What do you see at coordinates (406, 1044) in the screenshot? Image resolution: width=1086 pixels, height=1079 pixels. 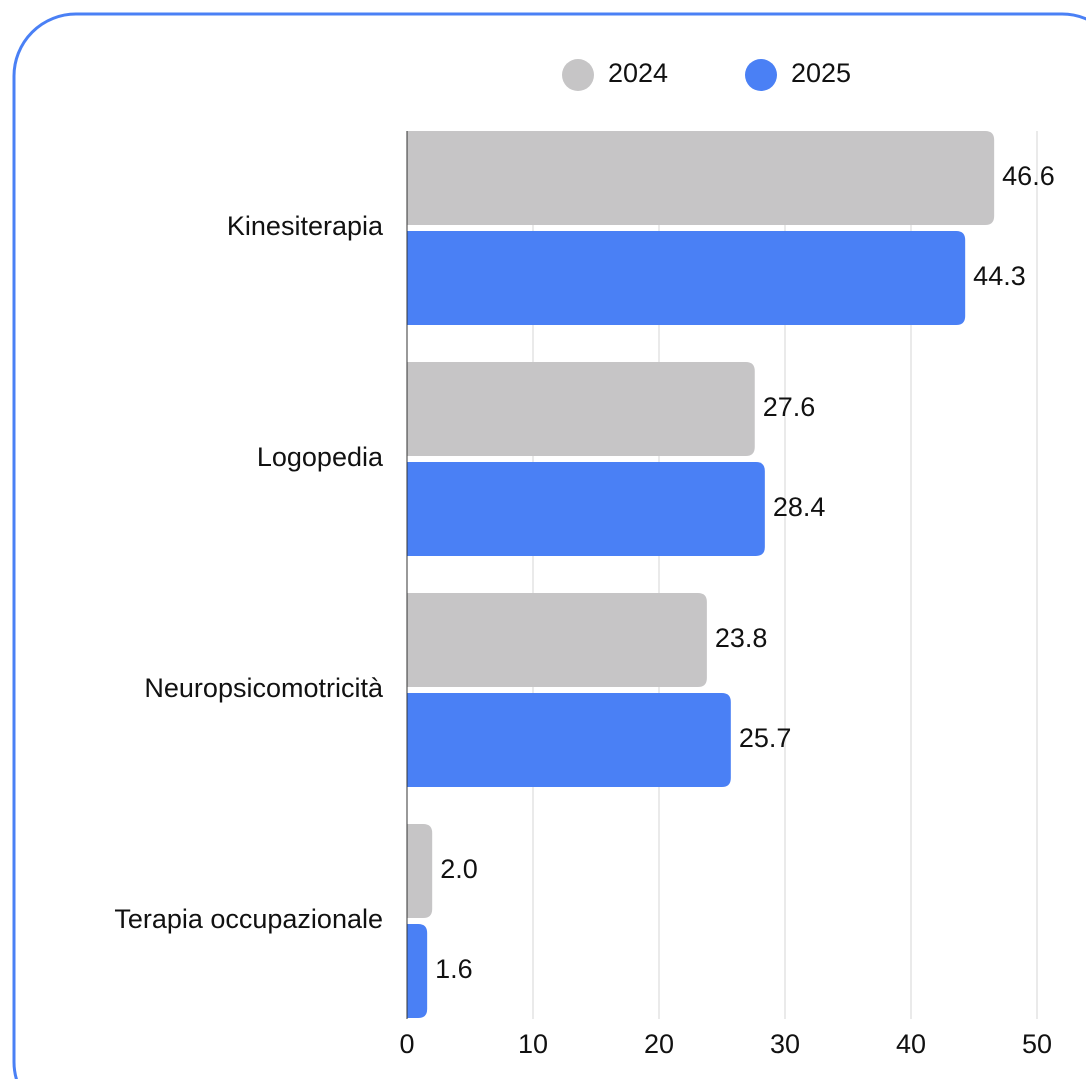 I see `x-tick-label: 0` at bounding box center [406, 1044].